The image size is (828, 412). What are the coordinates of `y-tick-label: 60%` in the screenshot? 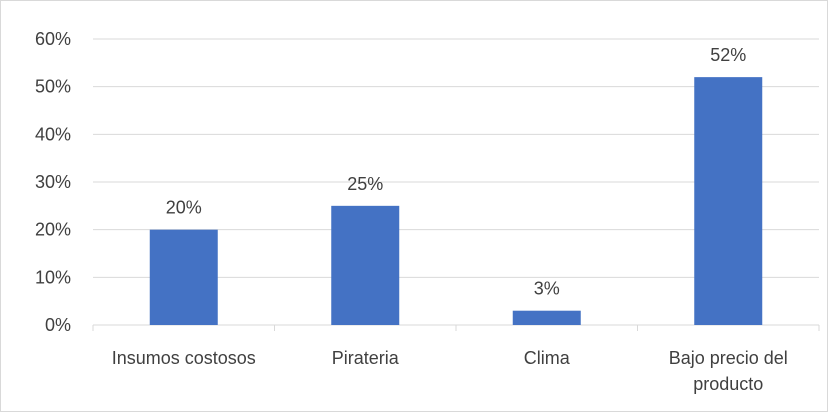 It's located at (53, 39).